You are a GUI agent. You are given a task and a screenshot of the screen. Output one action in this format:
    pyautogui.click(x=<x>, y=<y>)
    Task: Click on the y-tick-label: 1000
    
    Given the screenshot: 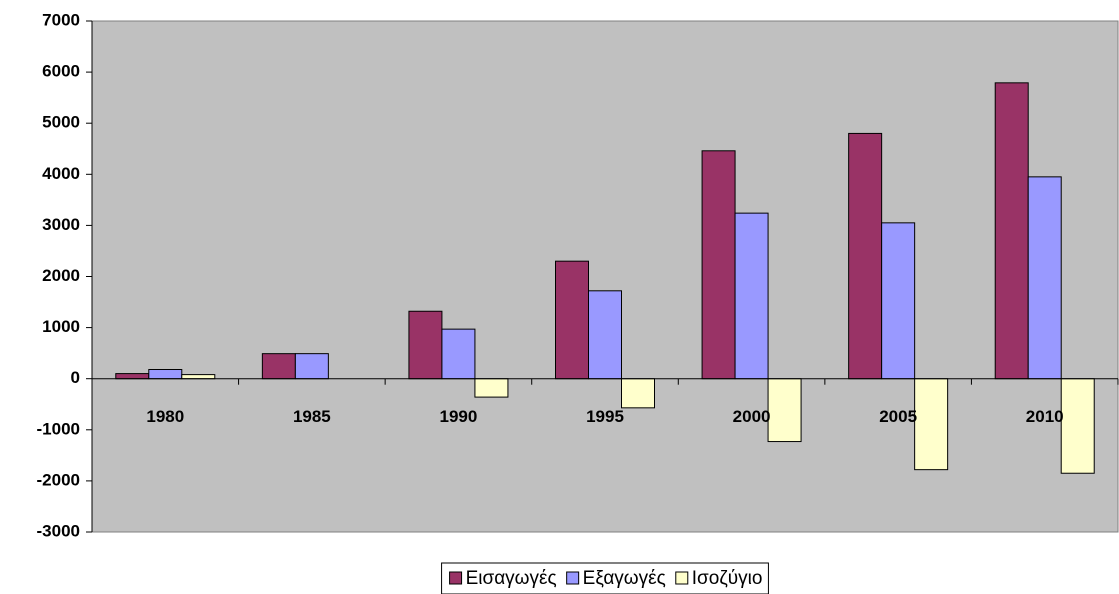 What is the action you would take?
    pyautogui.click(x=61, y=326)
    